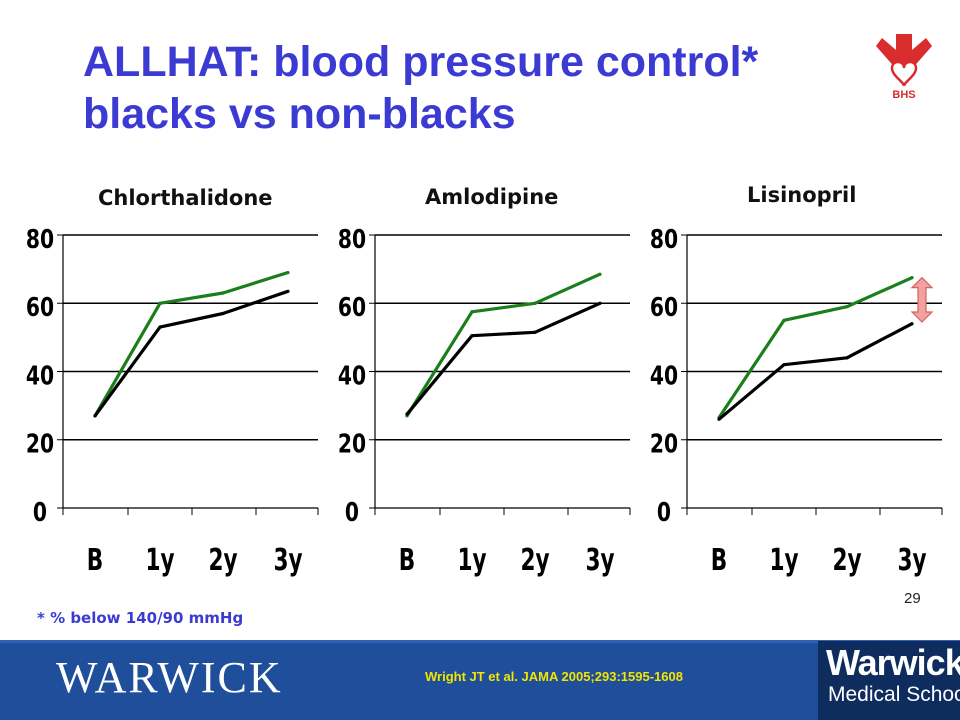 Image resolution: width=960 pixels, height=720 pixels. I want to click on chart-chlorthalidone: 0 20 40 60 80 B 1y 2y 3y, so click(172, 401).